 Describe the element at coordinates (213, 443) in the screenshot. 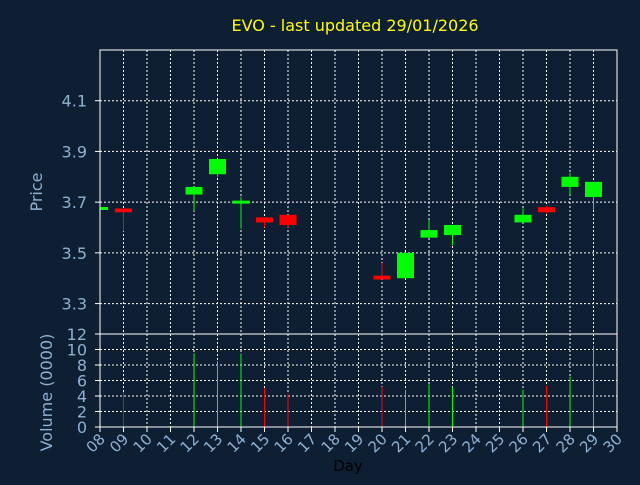

I see `day-tick-label: 13` at that location.